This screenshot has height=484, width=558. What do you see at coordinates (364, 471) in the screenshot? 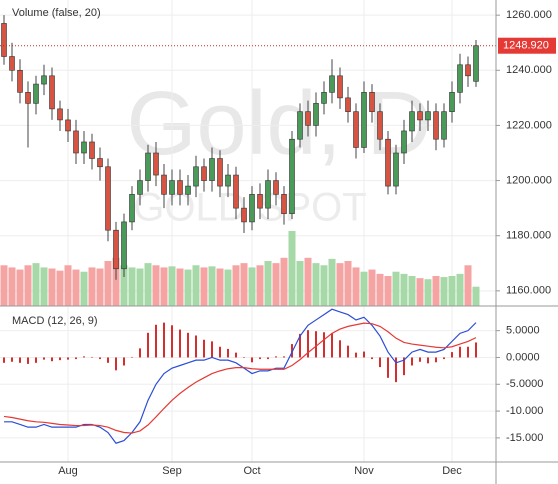
I see `x-tick-label: Nov` at bounding box center [364, 471].